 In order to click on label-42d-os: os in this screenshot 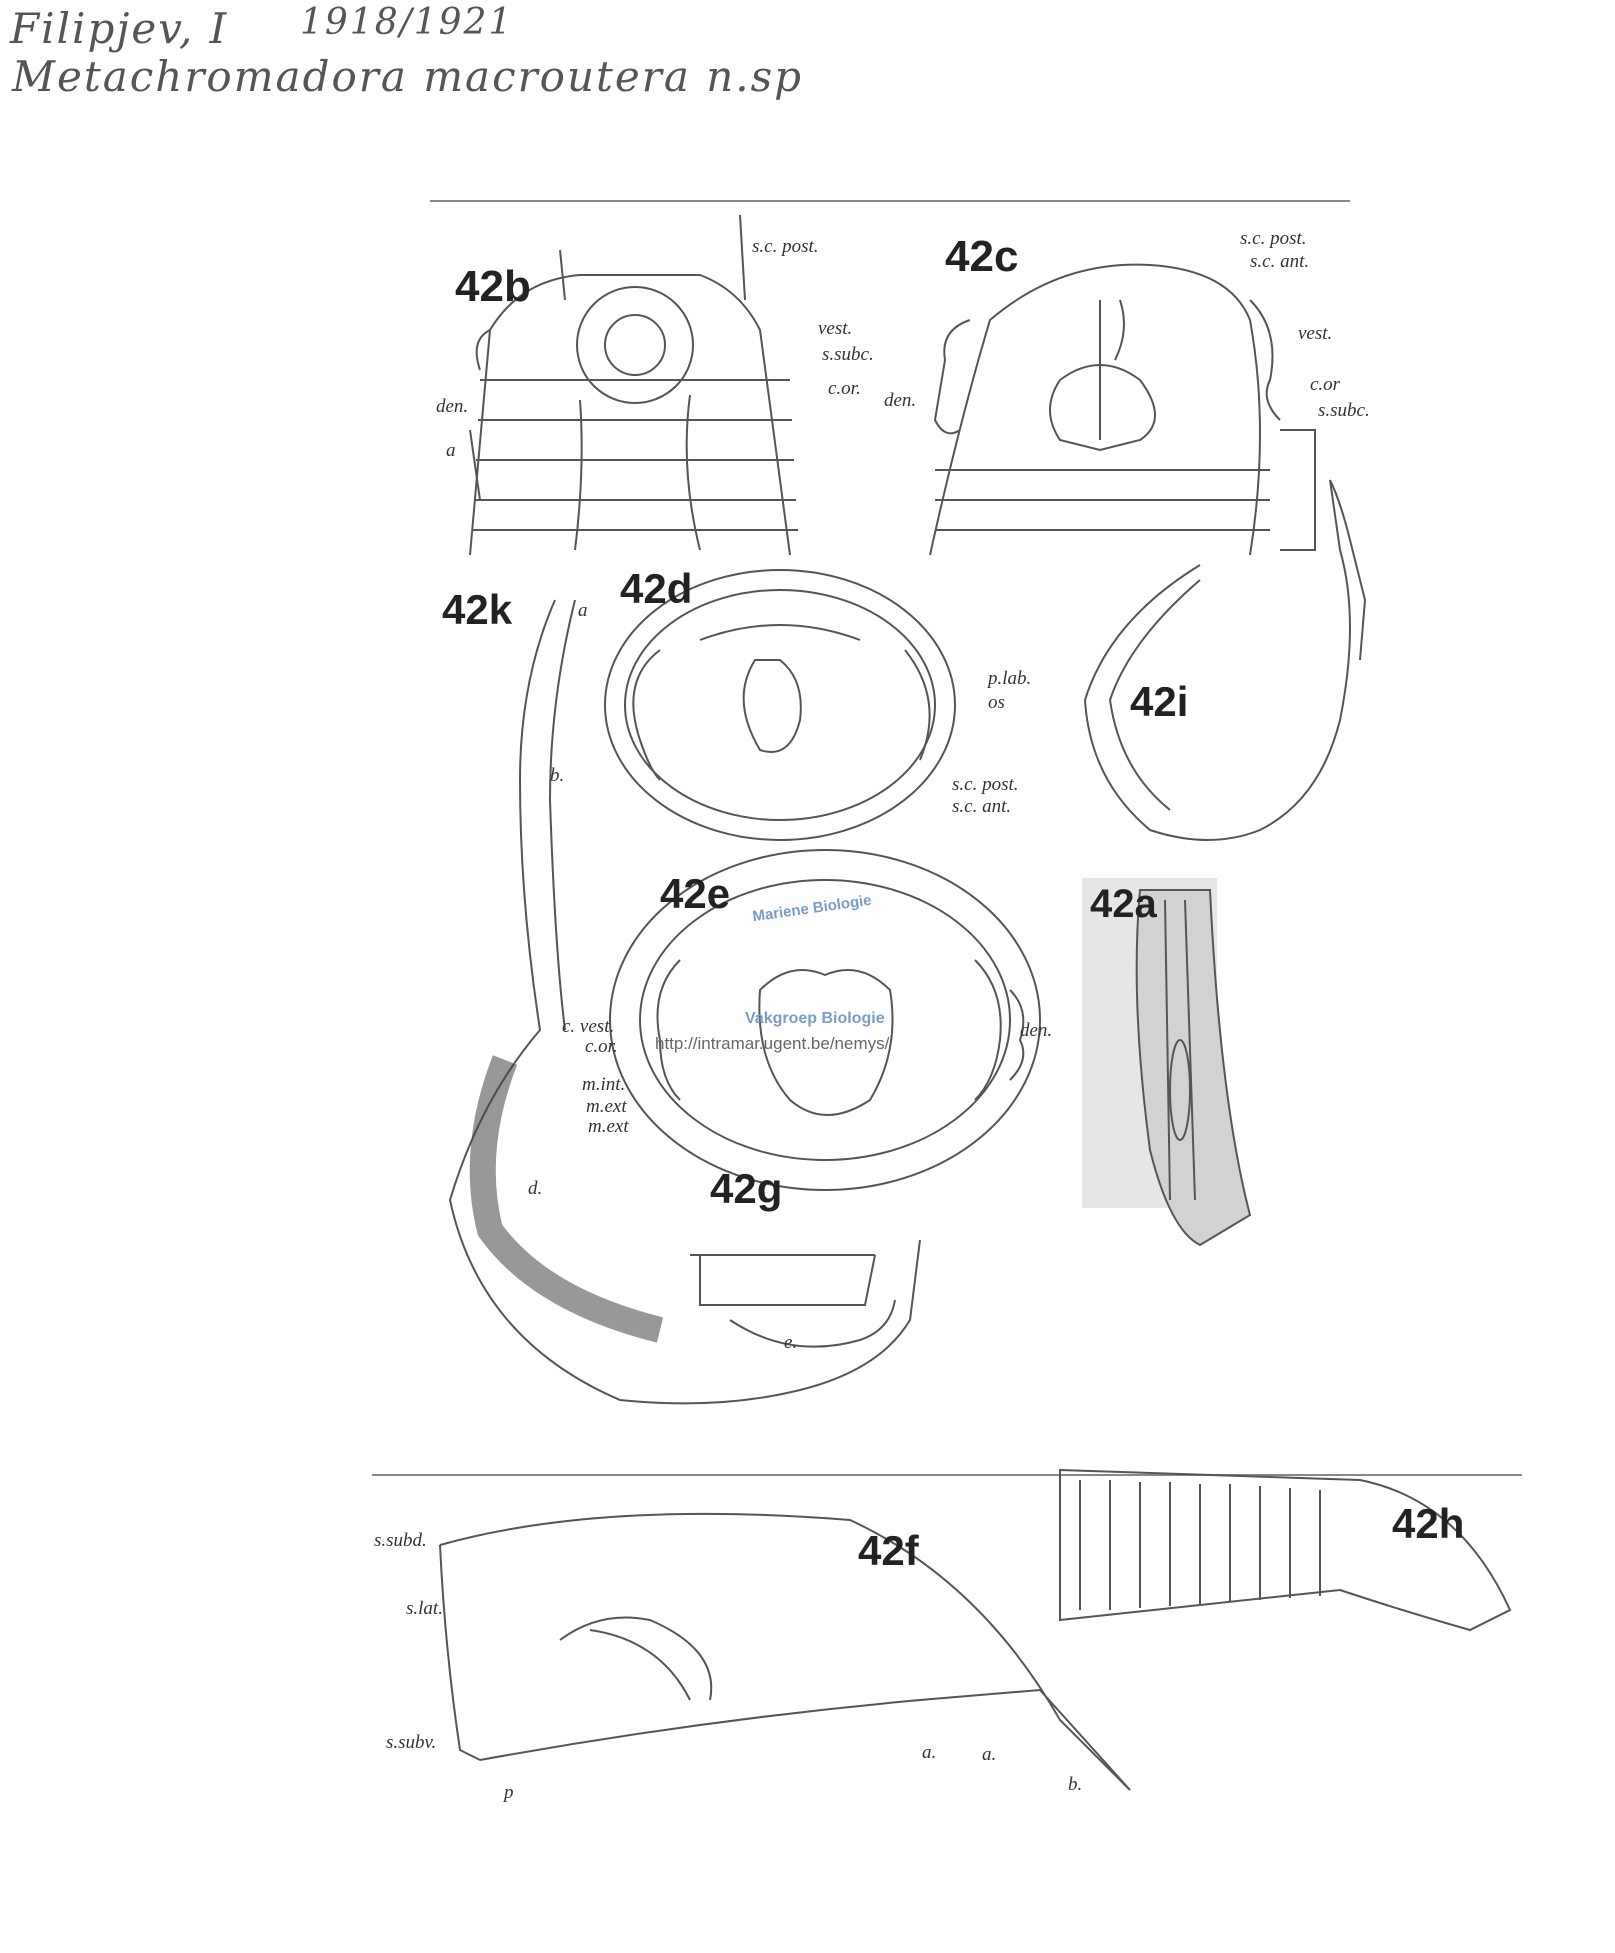, I will do `click(996, 702)`.